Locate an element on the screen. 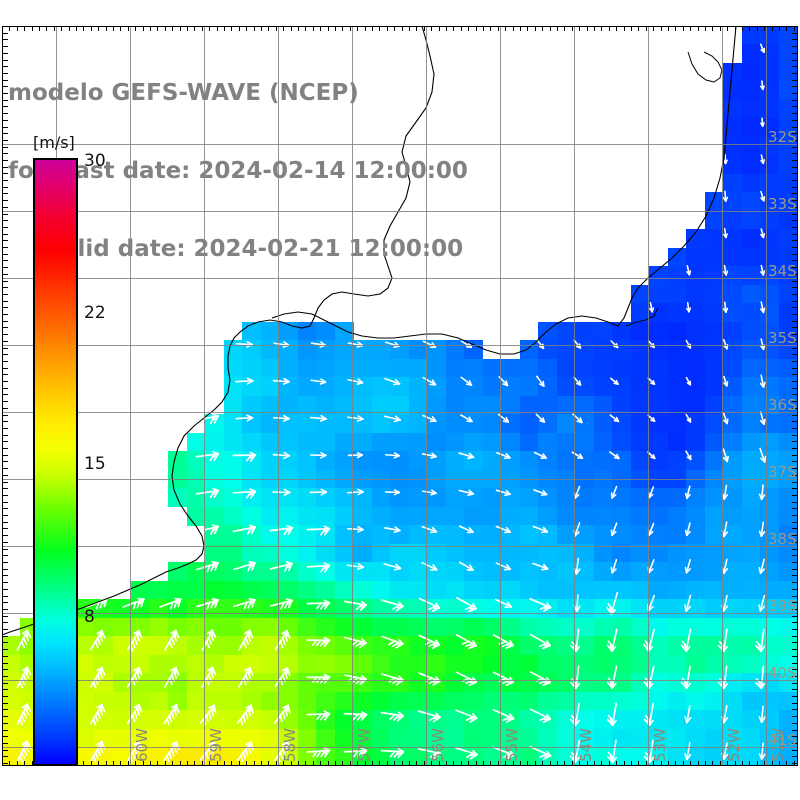 The image size is (800, 800). gridline-lat-40S is located at coordinates (400, 680).